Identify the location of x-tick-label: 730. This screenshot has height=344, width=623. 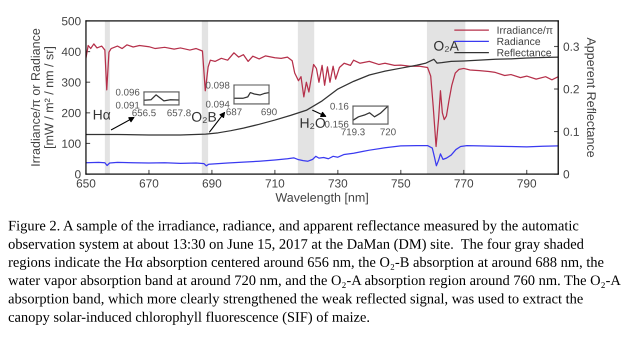
(338, 183).